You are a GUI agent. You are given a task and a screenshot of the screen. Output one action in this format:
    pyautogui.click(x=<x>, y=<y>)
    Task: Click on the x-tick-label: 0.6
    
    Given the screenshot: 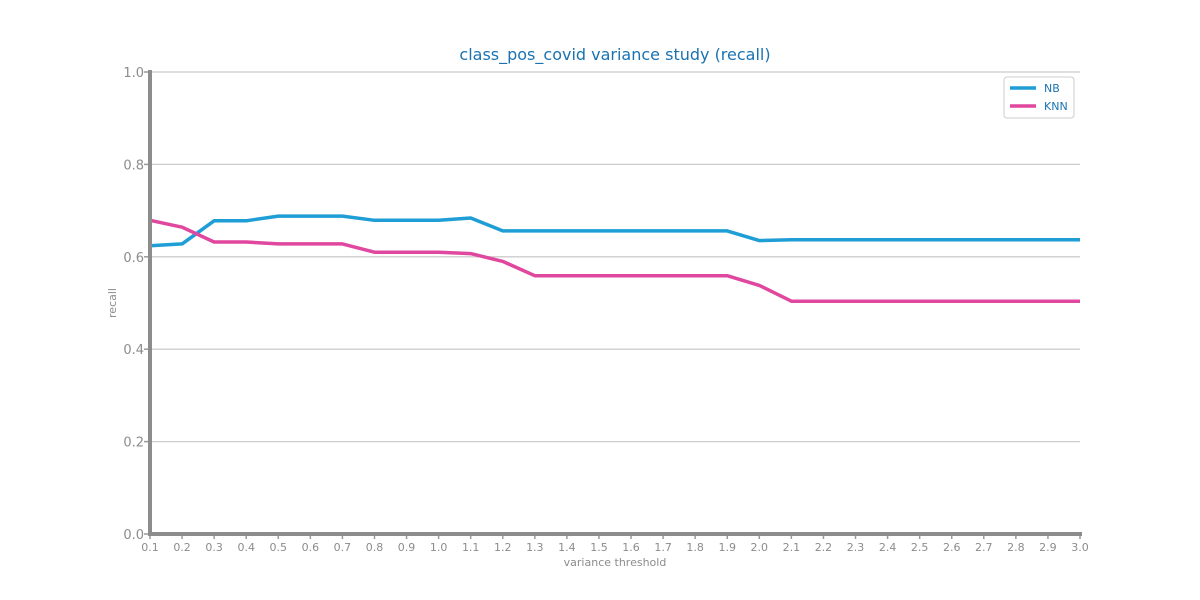 What is the action you would take?
    pyautogui.click(x=311, y=547)
    